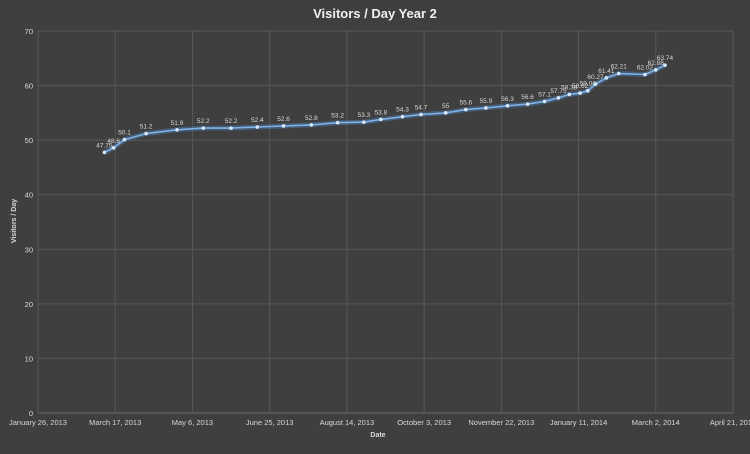 This screenshot has height=454, width=750. Describe the element at coordinates (29, 304) in the screenshot. I see `y-tick-label: 20` at that location.